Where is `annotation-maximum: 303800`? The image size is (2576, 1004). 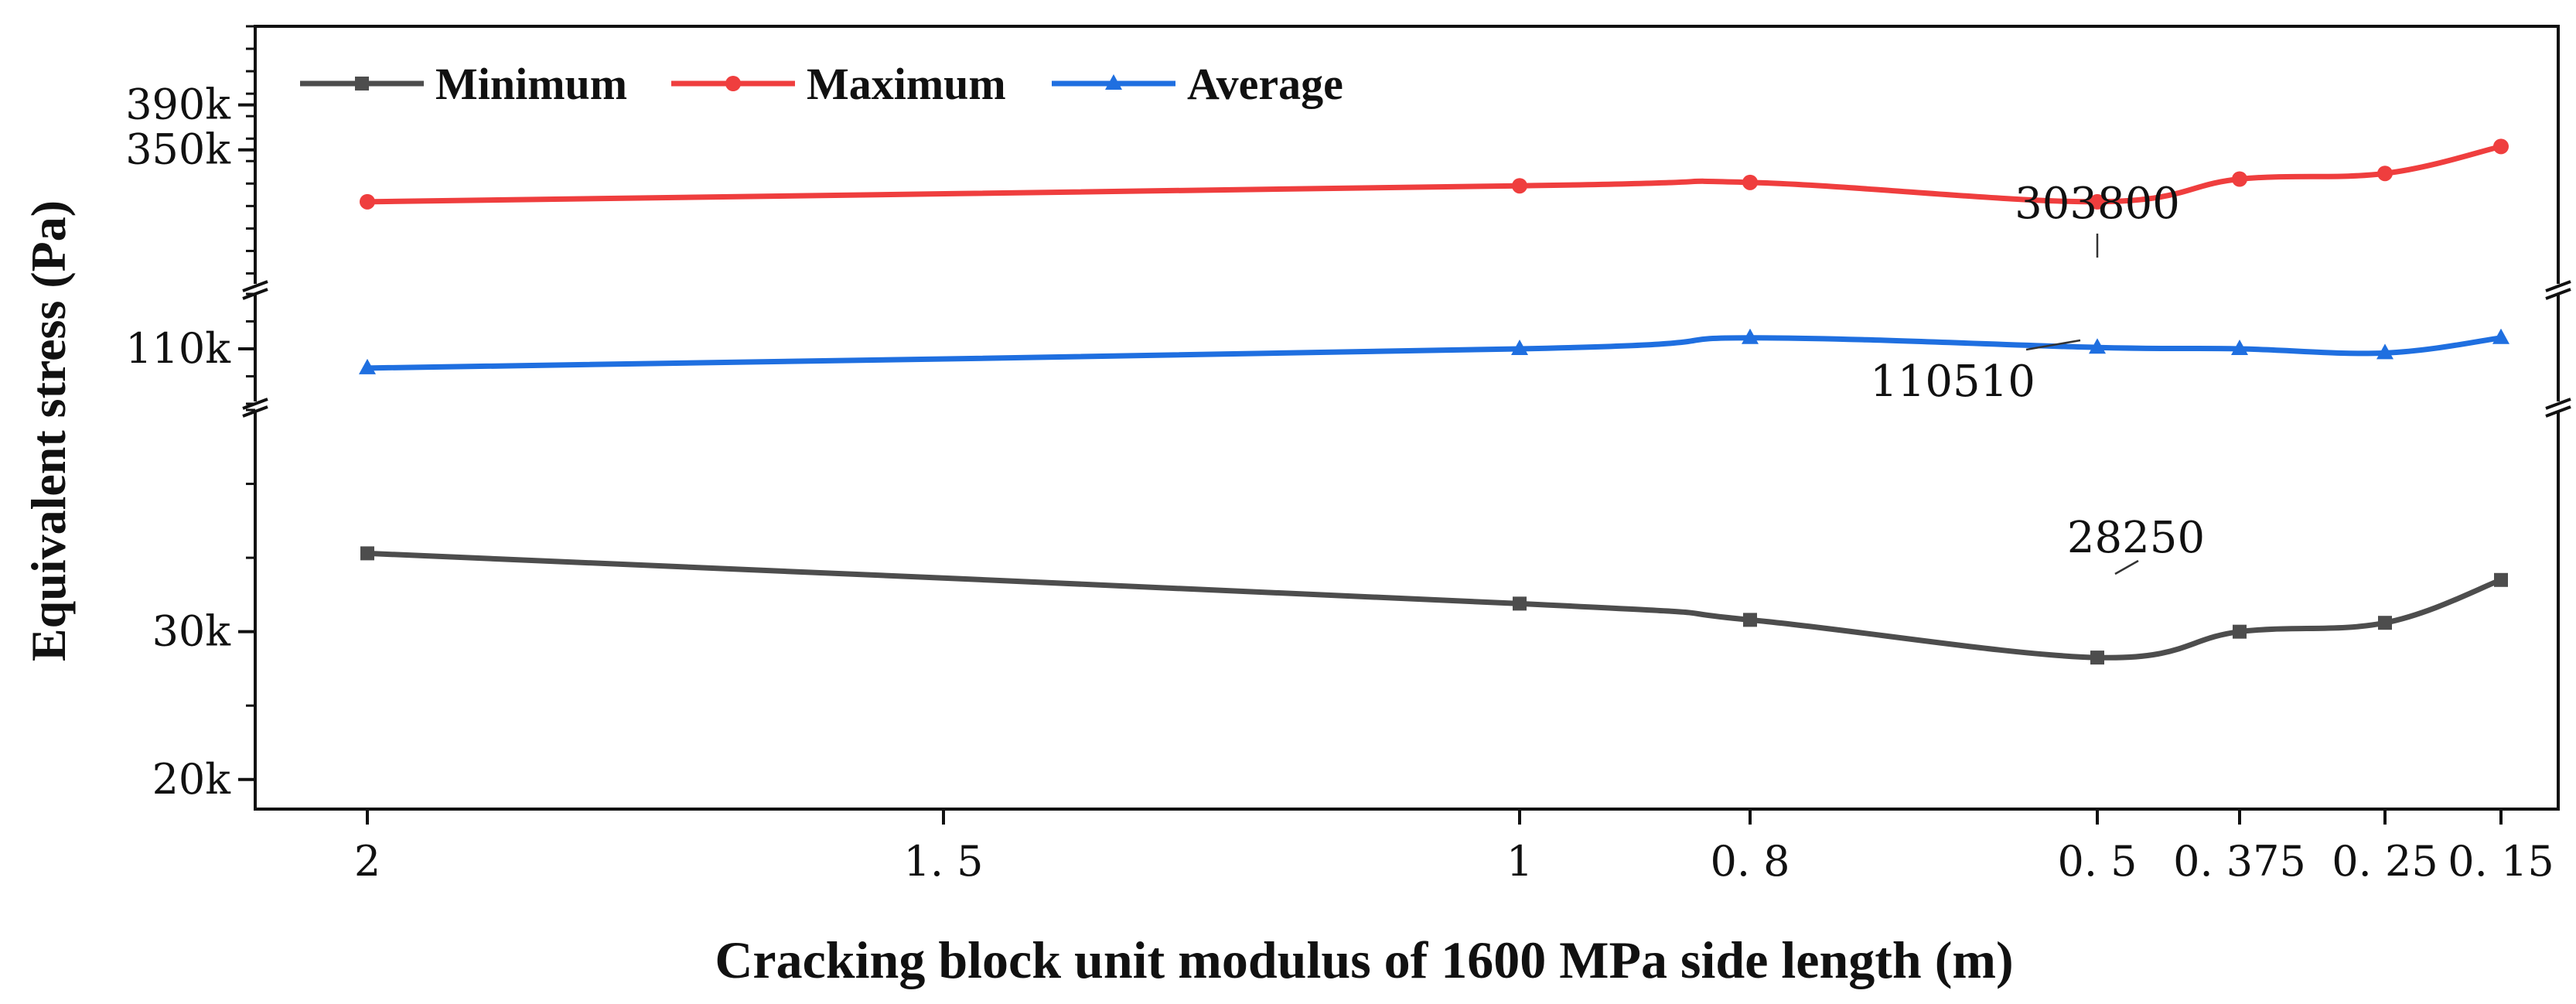
annotation-maximum: 303800 is located at coordinates (2097, 204).